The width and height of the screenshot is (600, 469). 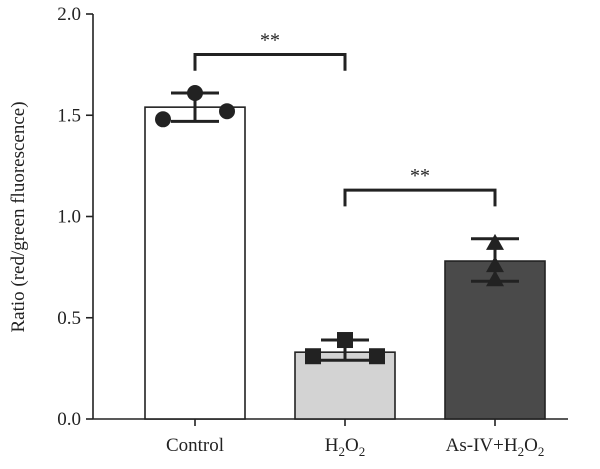 What do you see at coordinates (18, 216) in the screenshot?
I see `y-axis-title: Ratio (red/green fluorescence)` at bounding box center [18, 216].